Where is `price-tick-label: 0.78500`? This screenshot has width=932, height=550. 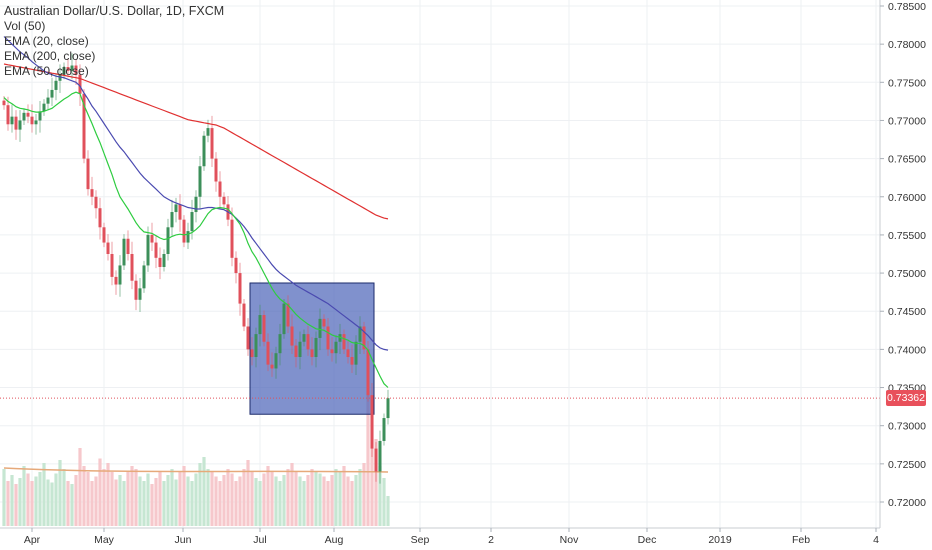
price-tick-label: 0.78500 is located at coordinates (907, 7).